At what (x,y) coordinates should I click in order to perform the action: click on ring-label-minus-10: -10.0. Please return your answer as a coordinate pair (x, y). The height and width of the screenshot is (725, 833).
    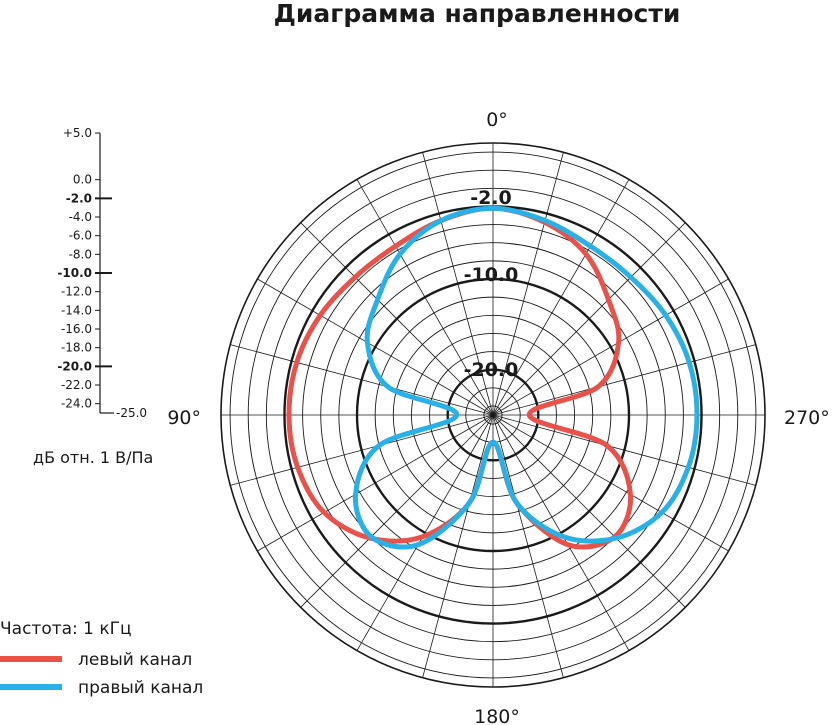
    Looking at the image, I should click on (491, 275).